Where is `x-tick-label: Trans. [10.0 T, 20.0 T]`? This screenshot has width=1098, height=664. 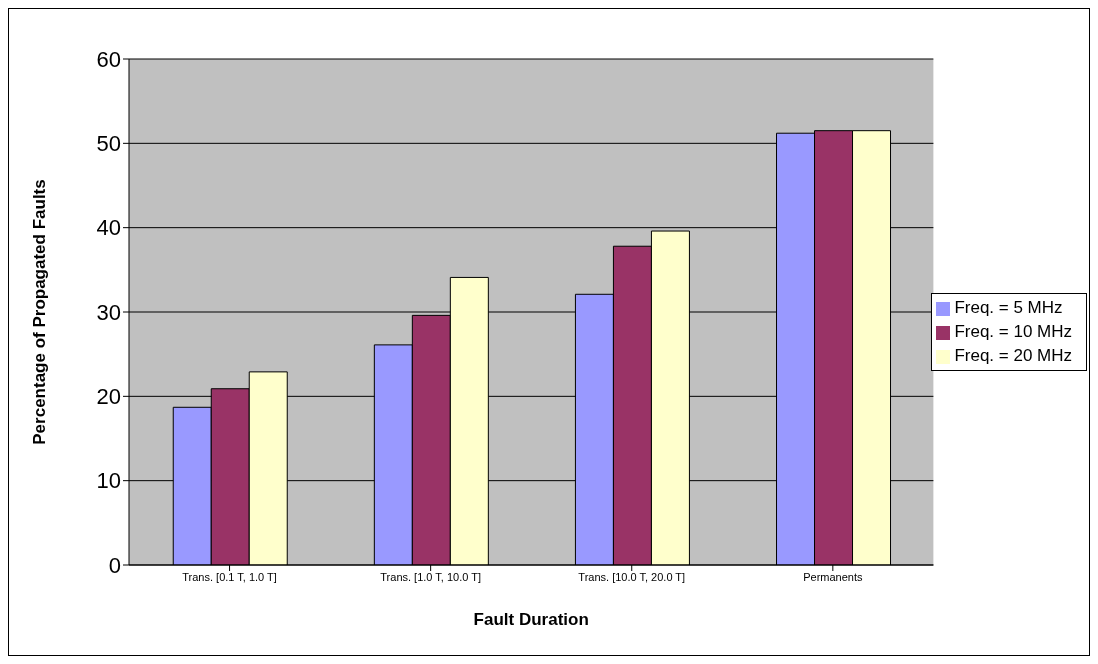 x-tick-label: Trans. [10.0 T, 20.0 T] is located at coordinates (632, 576).